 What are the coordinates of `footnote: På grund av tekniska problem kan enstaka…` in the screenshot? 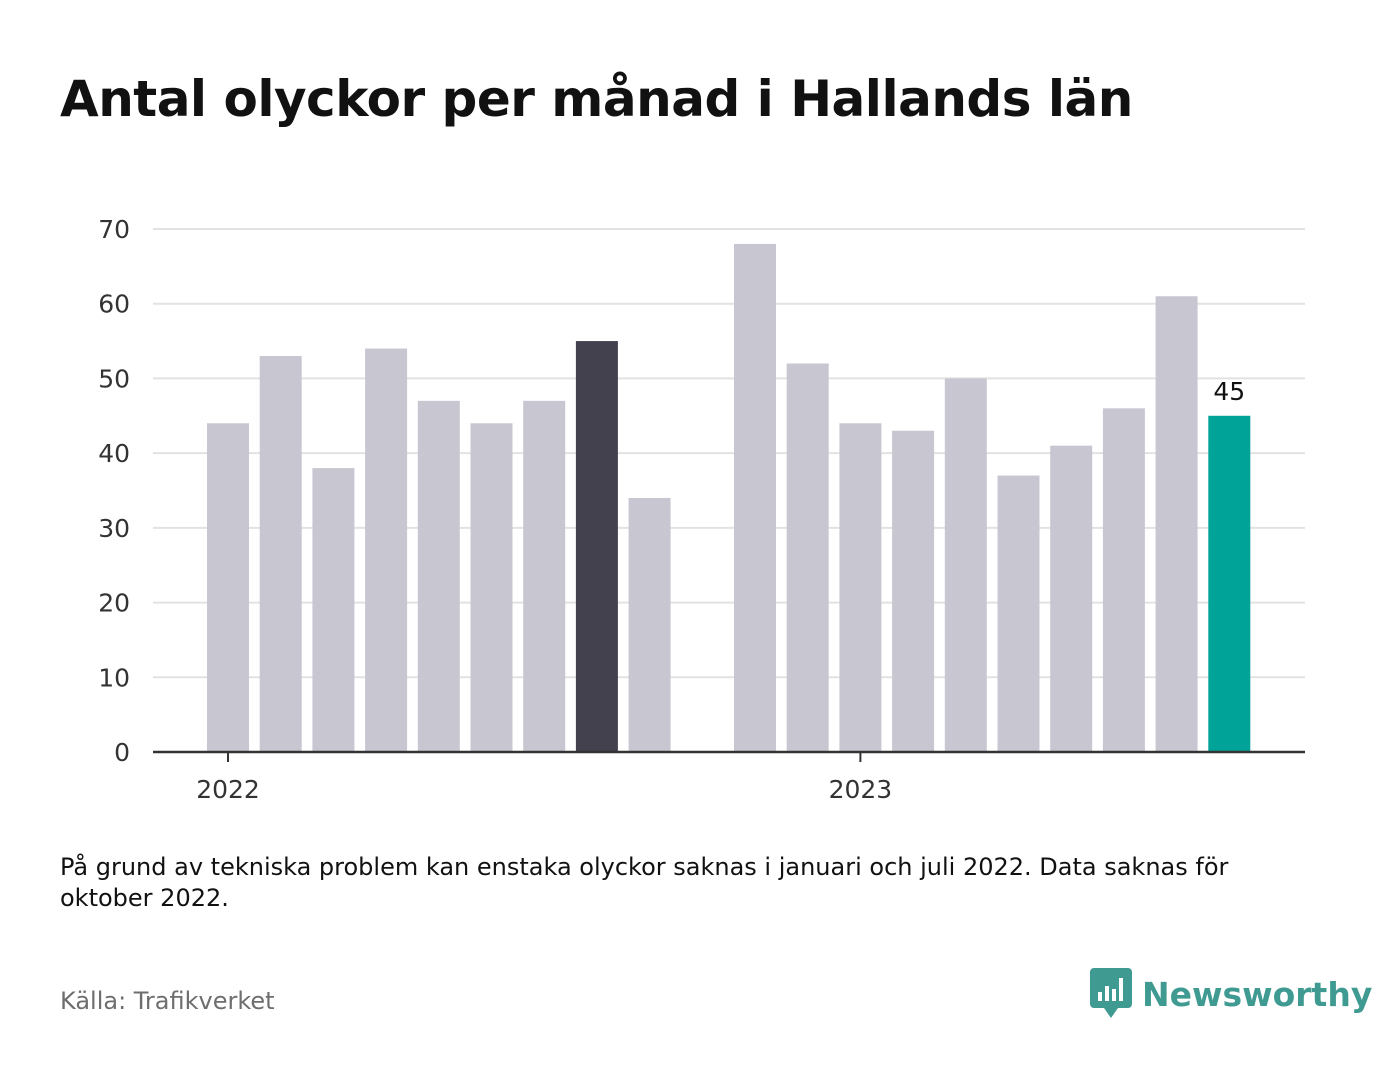 It's located at (644, 882).